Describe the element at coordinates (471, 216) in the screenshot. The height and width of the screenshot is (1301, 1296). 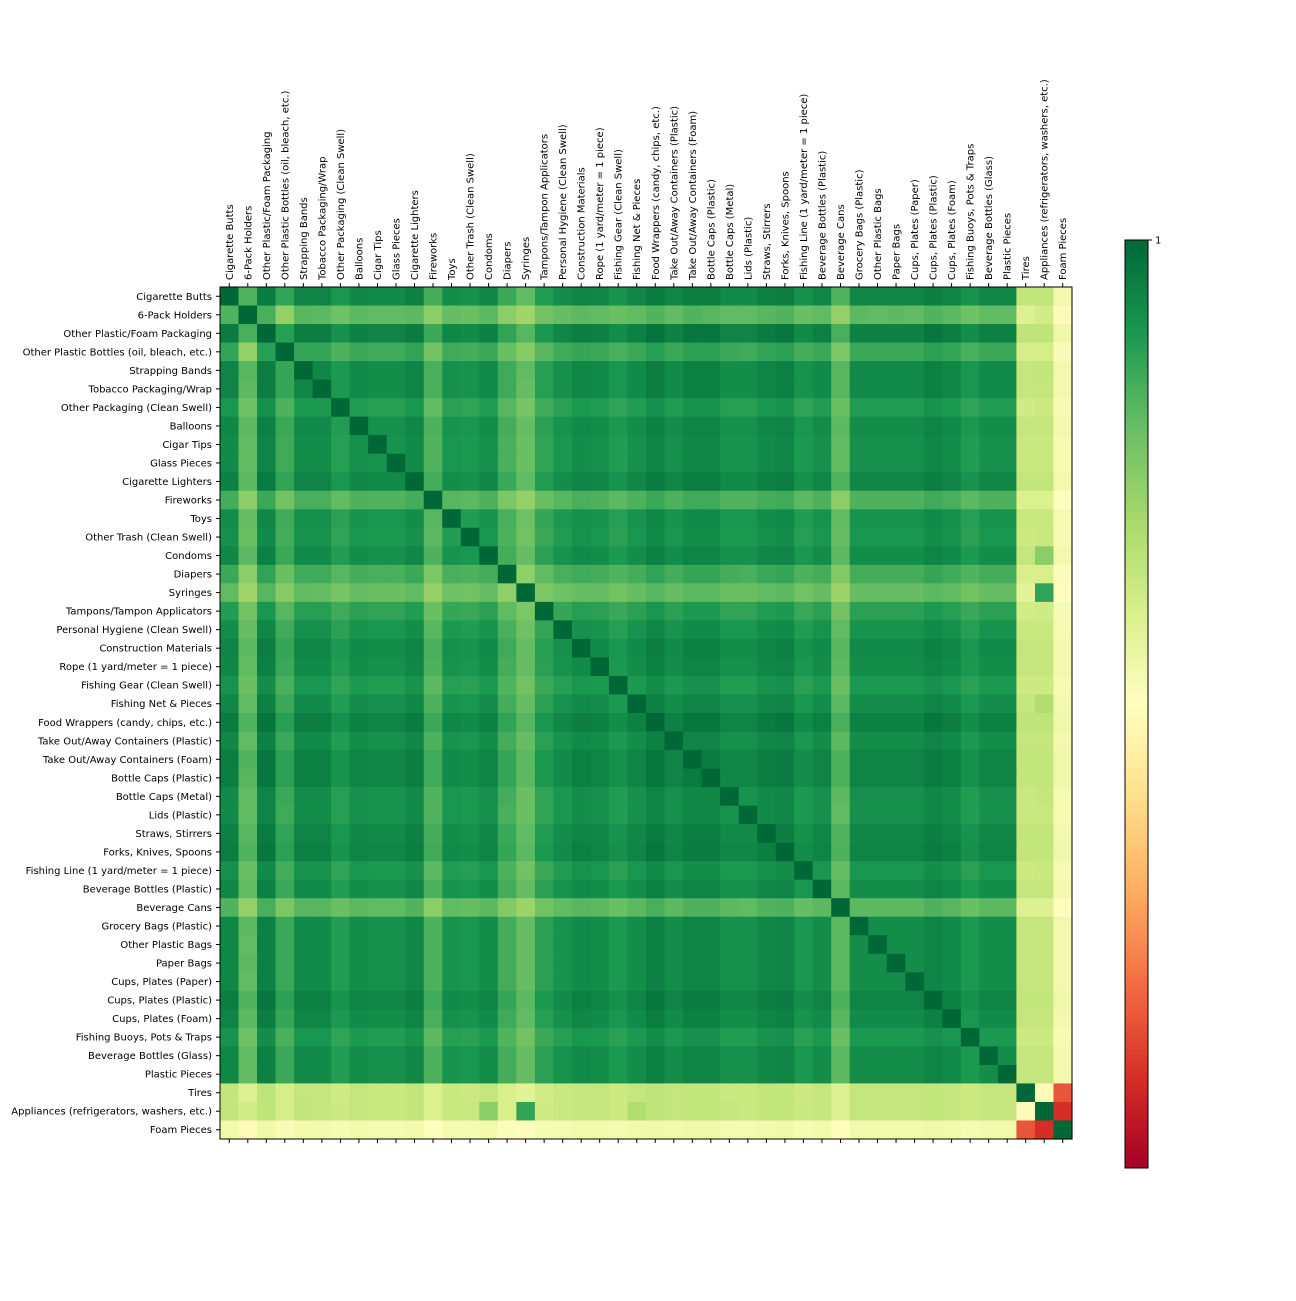
I see `column-label: Other Trash (Clean Swell)` at that location.